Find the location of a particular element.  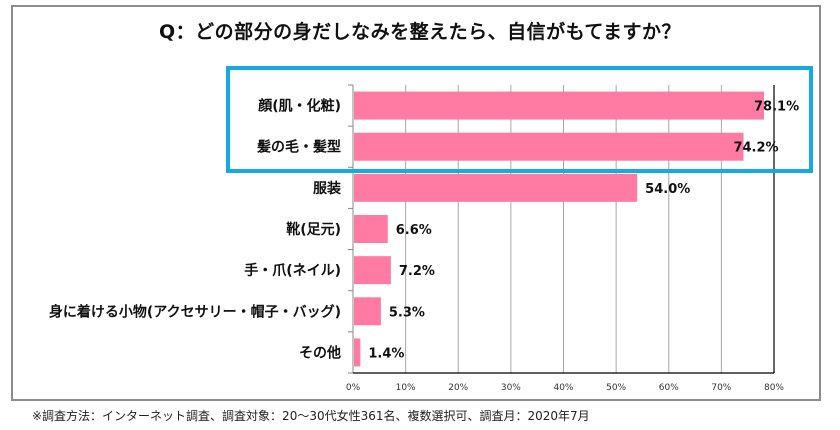

x-tick-label: 0% is located at coordinates (353, 388).